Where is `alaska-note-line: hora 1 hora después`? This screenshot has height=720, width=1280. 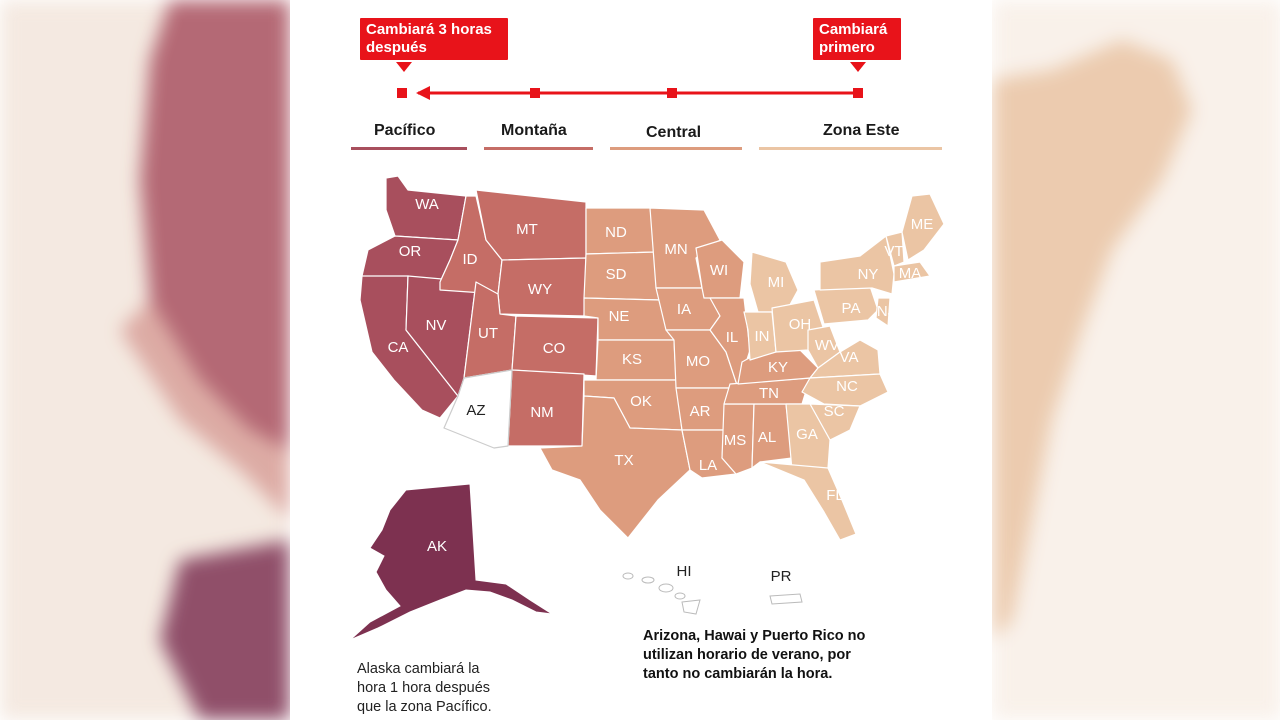 alaska-note-line: hora 1 hora después is located at coordinates (424, 688).